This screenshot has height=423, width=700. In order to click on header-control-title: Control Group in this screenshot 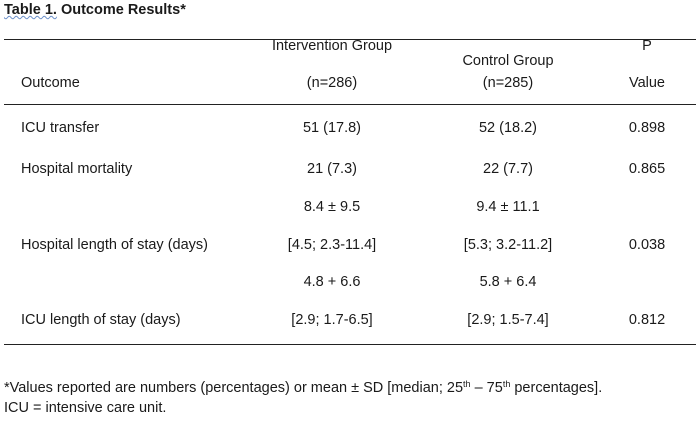, I will do `click(508, 61)`.